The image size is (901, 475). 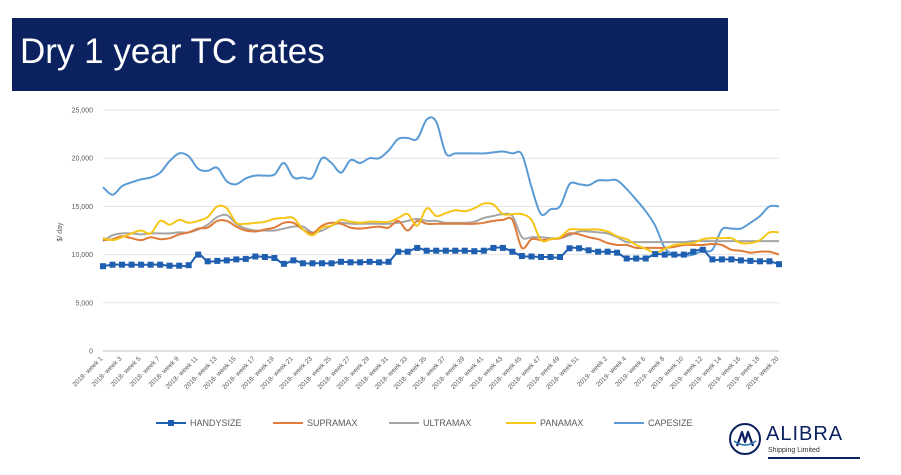 What do you see at coordinates (332, 423) in the screenshot?
I see `legend-label: SUPRAMAX` at bounding box center [332, 423].